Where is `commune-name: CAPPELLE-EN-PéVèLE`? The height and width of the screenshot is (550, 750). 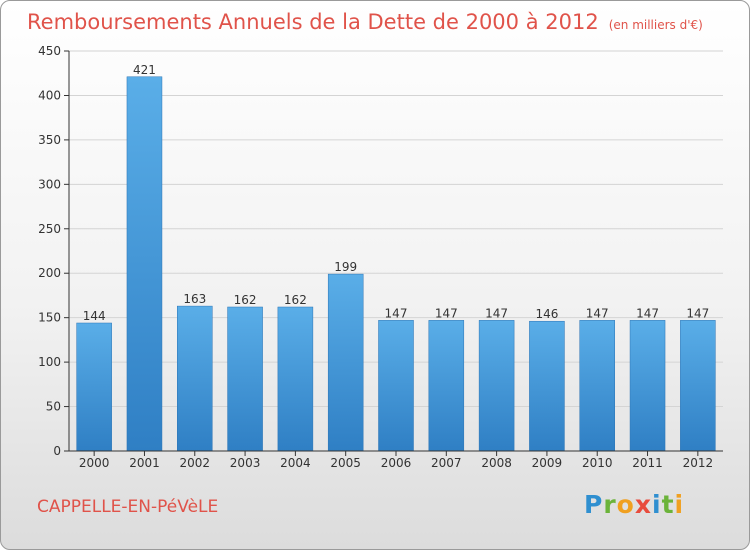
commune-name: CAPPELLE-EN-PéVèLE is located at coordinates (128, 507).